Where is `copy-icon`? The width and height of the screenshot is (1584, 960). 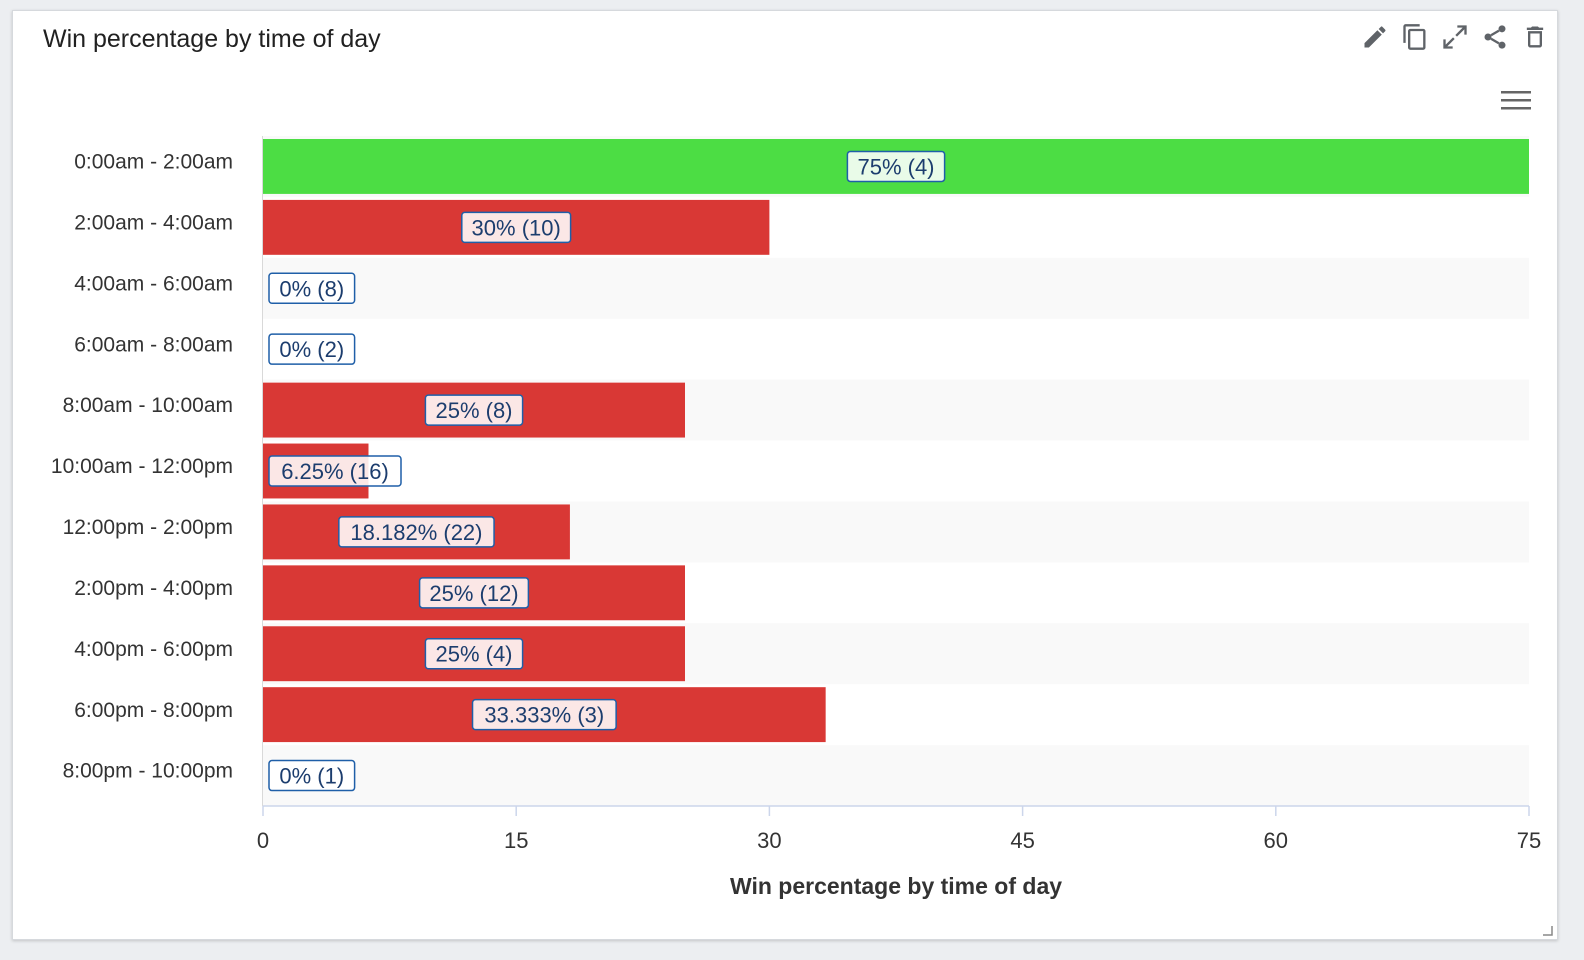
copy-icon is located at coordinates (1415, 37).